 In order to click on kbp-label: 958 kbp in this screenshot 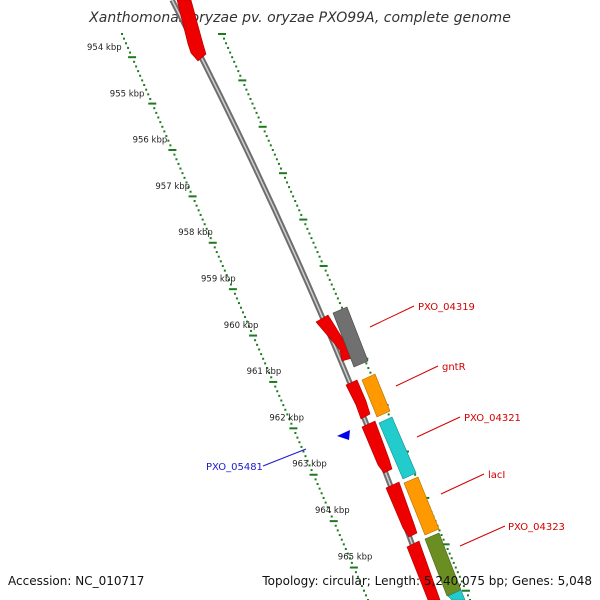, I will do `click(195, 233)`.